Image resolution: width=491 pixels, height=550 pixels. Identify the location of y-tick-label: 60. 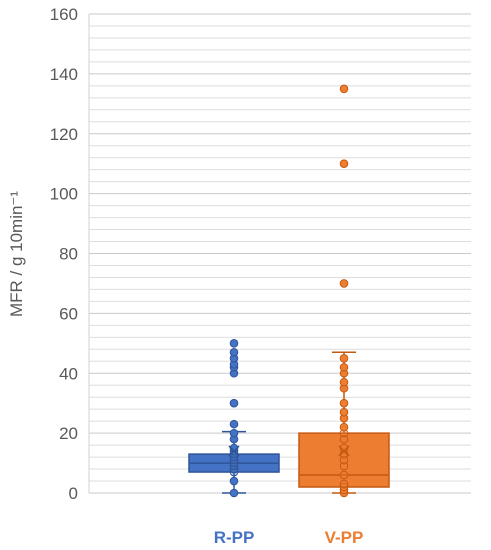
(68, 313).